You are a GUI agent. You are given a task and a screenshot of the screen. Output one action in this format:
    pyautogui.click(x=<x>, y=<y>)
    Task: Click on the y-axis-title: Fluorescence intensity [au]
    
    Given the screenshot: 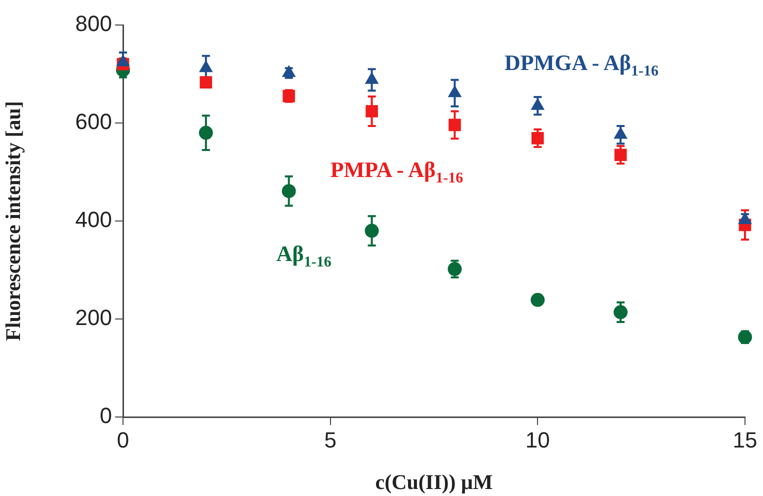 What is the action you would take?
    pyautogui.click(x=13, y=221)
    